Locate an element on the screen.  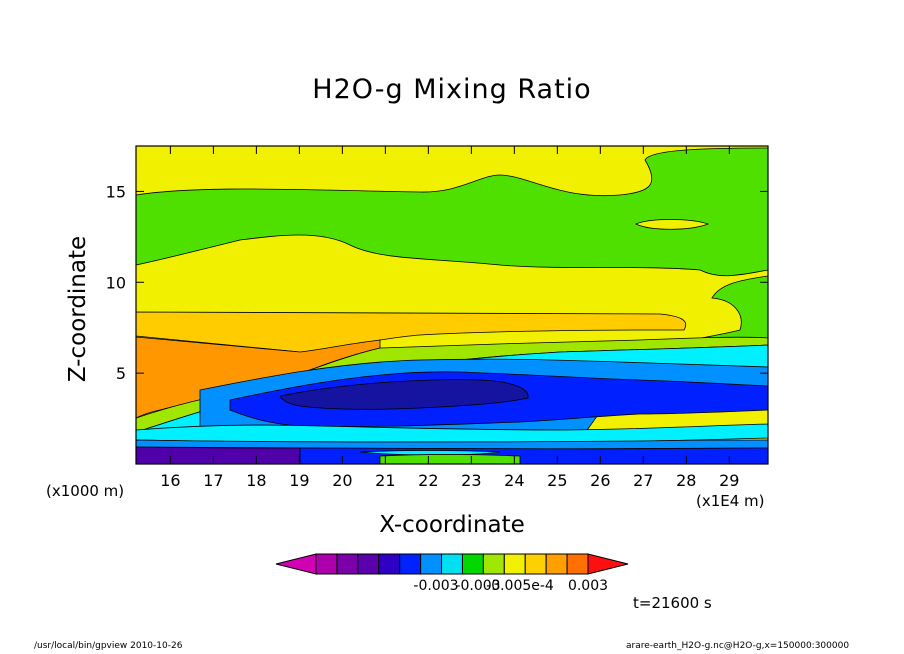
colorbar is located at coordinates (452, 564).